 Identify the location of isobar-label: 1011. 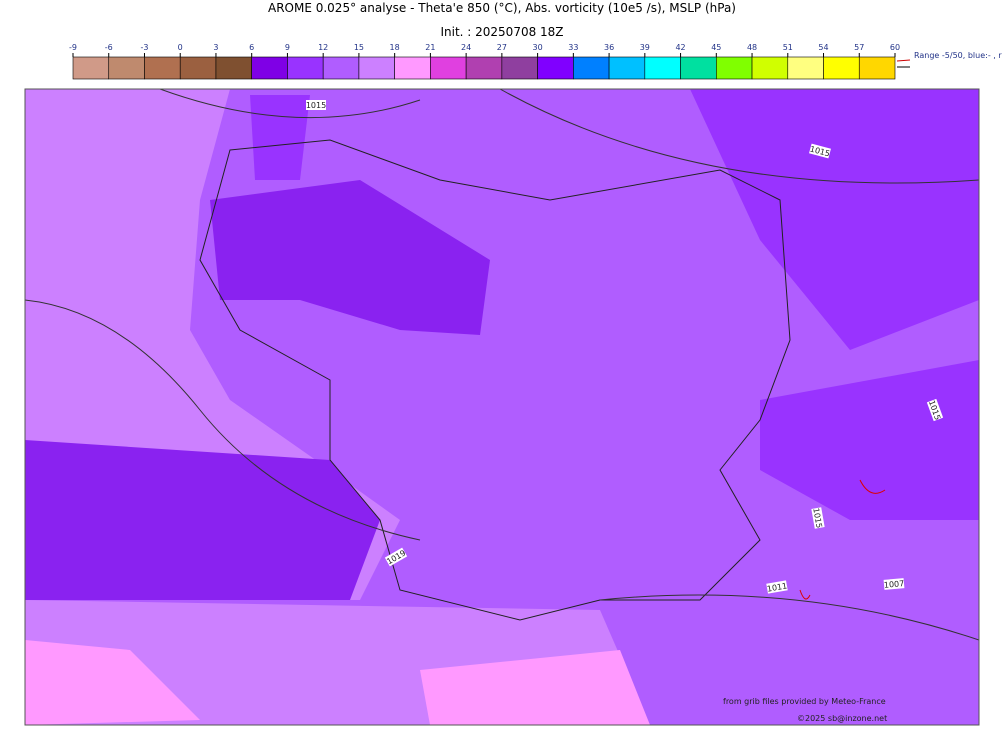
(777, 587).